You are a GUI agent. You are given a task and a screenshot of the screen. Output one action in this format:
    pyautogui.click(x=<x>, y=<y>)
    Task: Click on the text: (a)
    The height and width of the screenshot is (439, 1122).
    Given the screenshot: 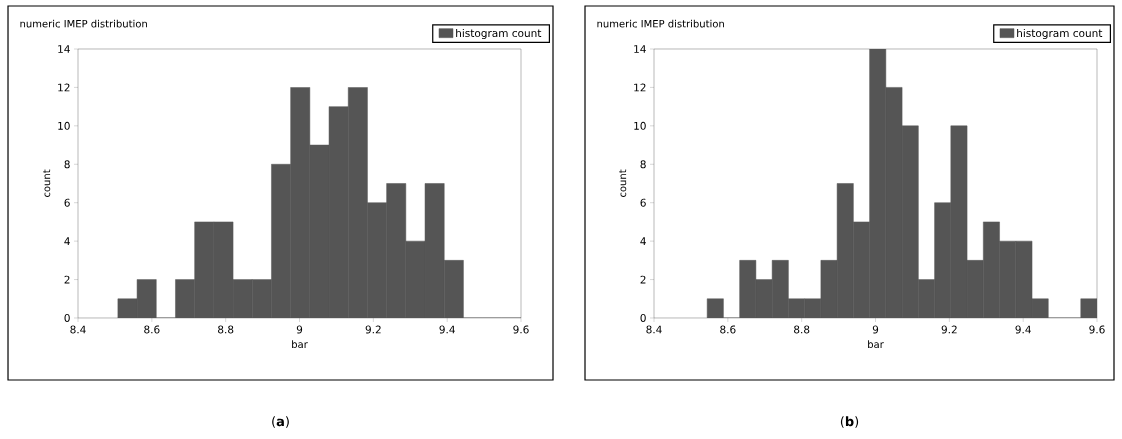 What is the action you would take?
    pyautogui.click(x=280, y=422)
    